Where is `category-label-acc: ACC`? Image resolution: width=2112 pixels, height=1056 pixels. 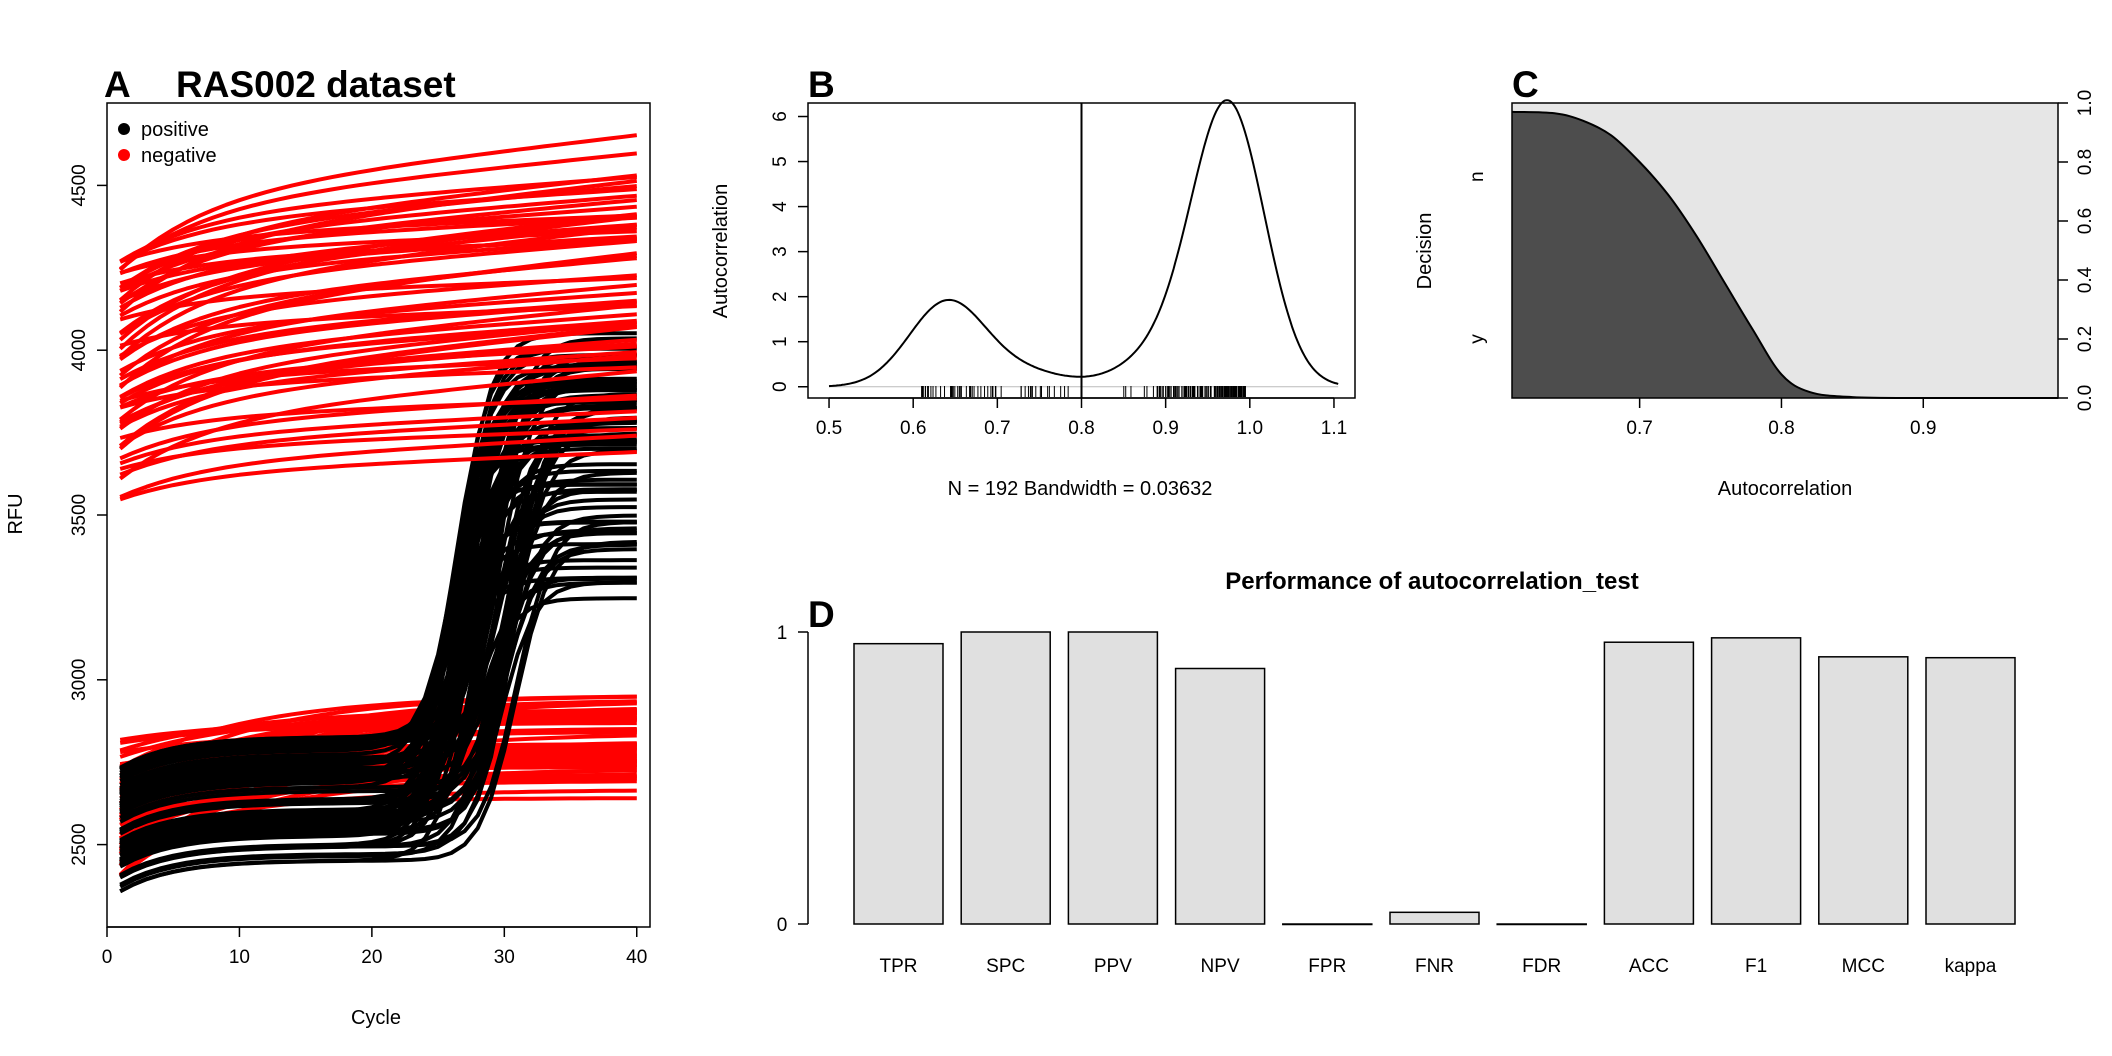 category-label-acc: ACC is located at coordinates (1649, 966).